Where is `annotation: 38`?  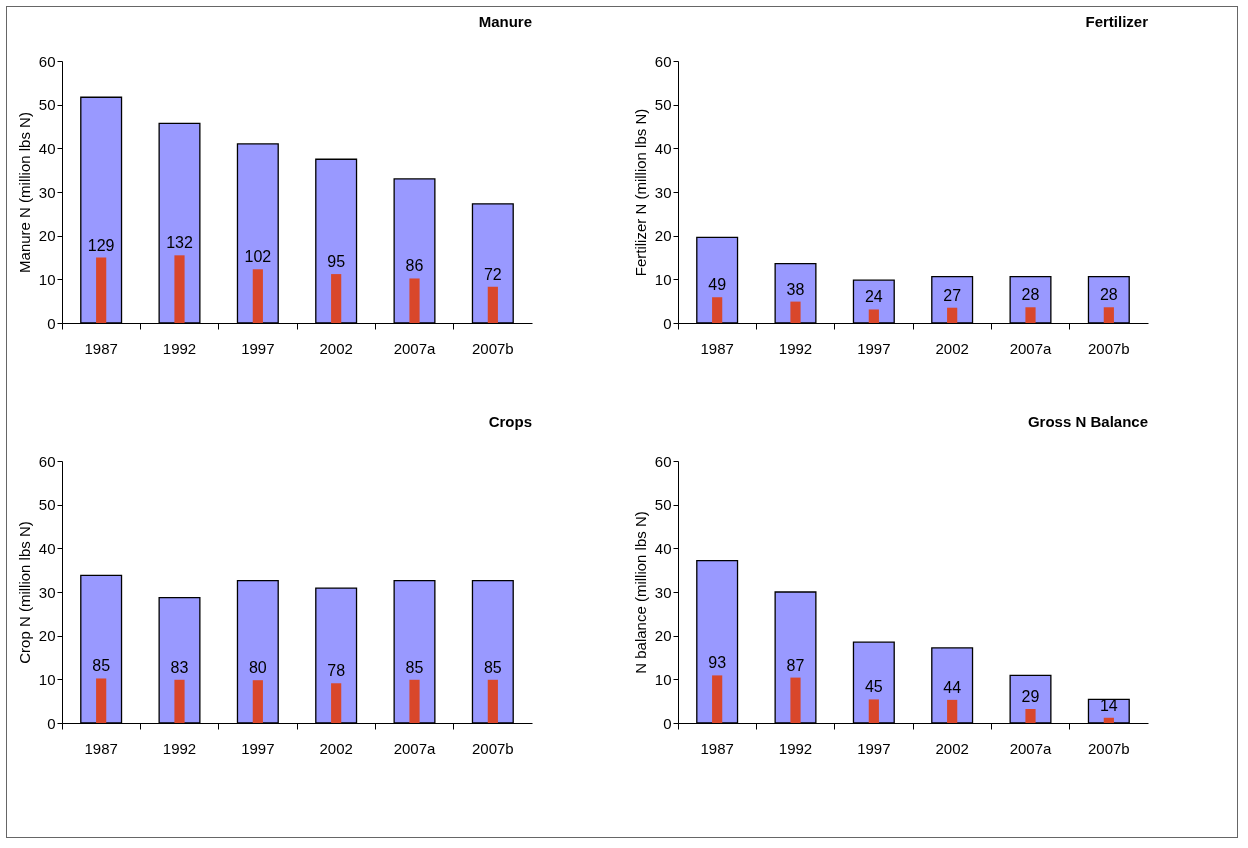 annotation: 38 is located at coordinates (795, 289).